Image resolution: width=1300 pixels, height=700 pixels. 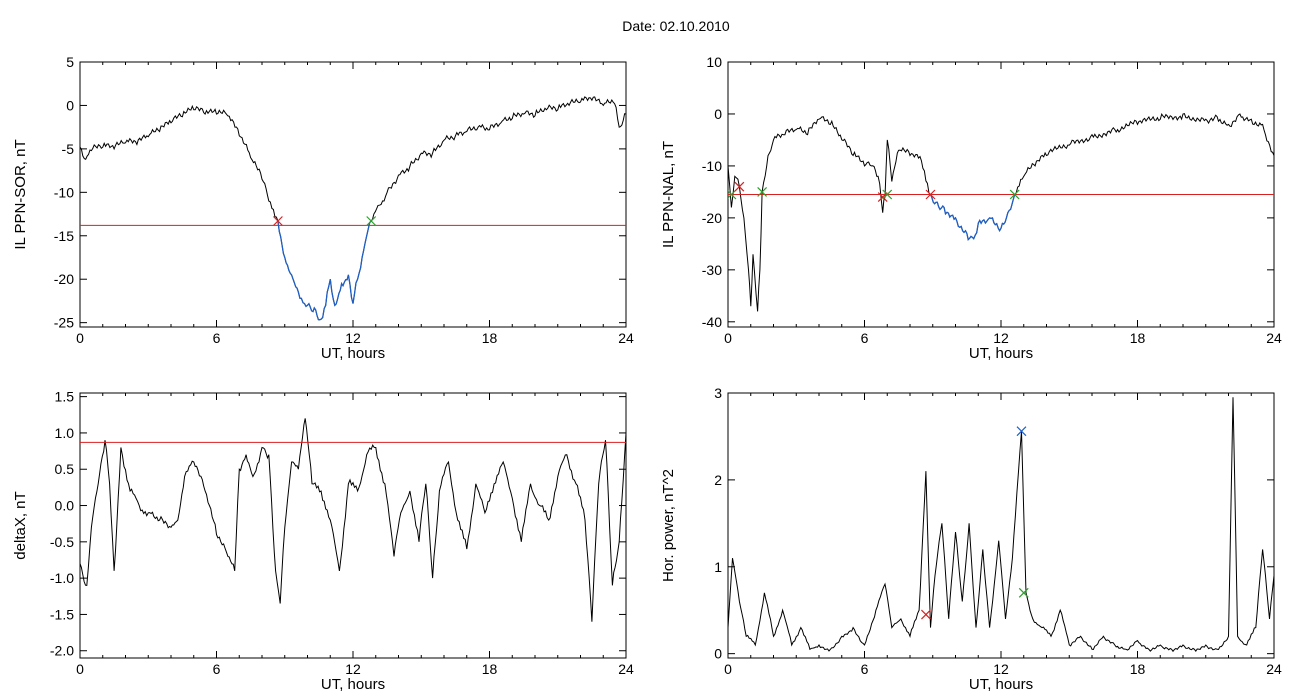 What do you see at coordinates (65, 397) in the screenshot?
I see `y-tick-label: 1.5` at bounding box center [65, 397].